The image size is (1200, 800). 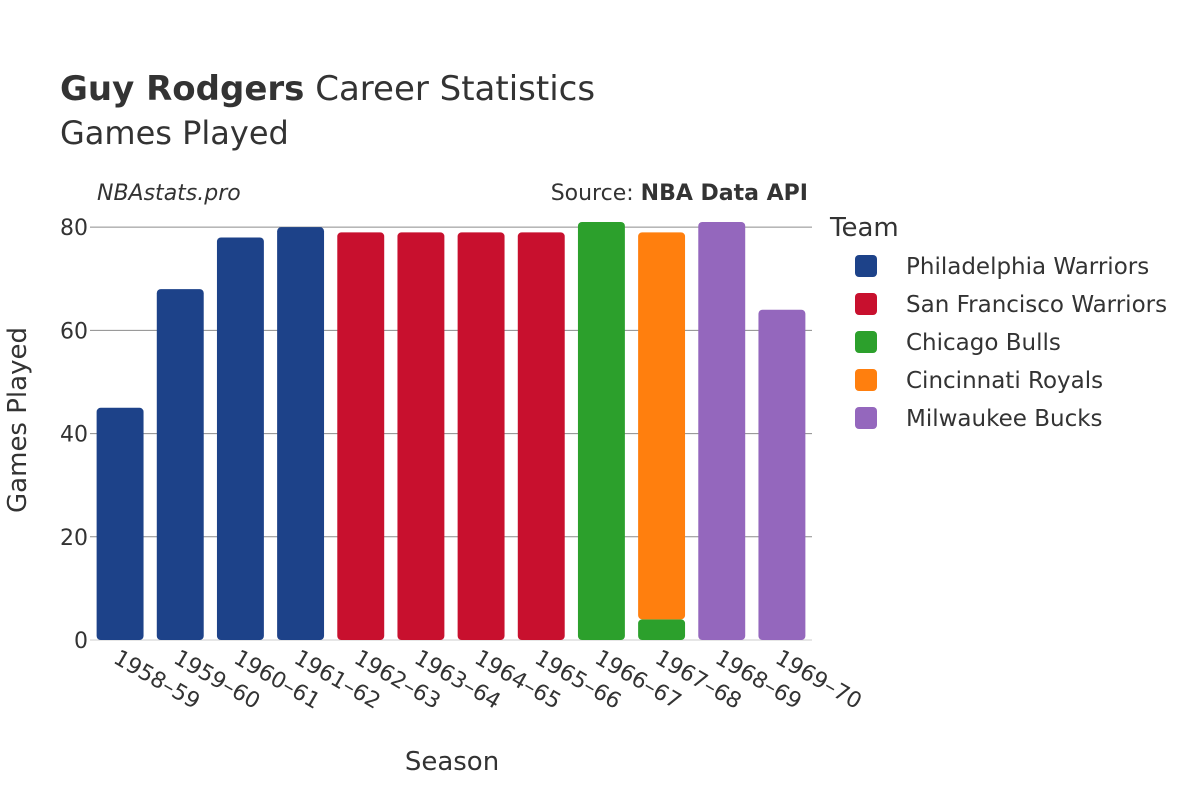 What do you see at coordinates (240, 438) in the screenshot?
I see `bar-1960–61-philadelphia-warriors` at bounding box center [240, 438].